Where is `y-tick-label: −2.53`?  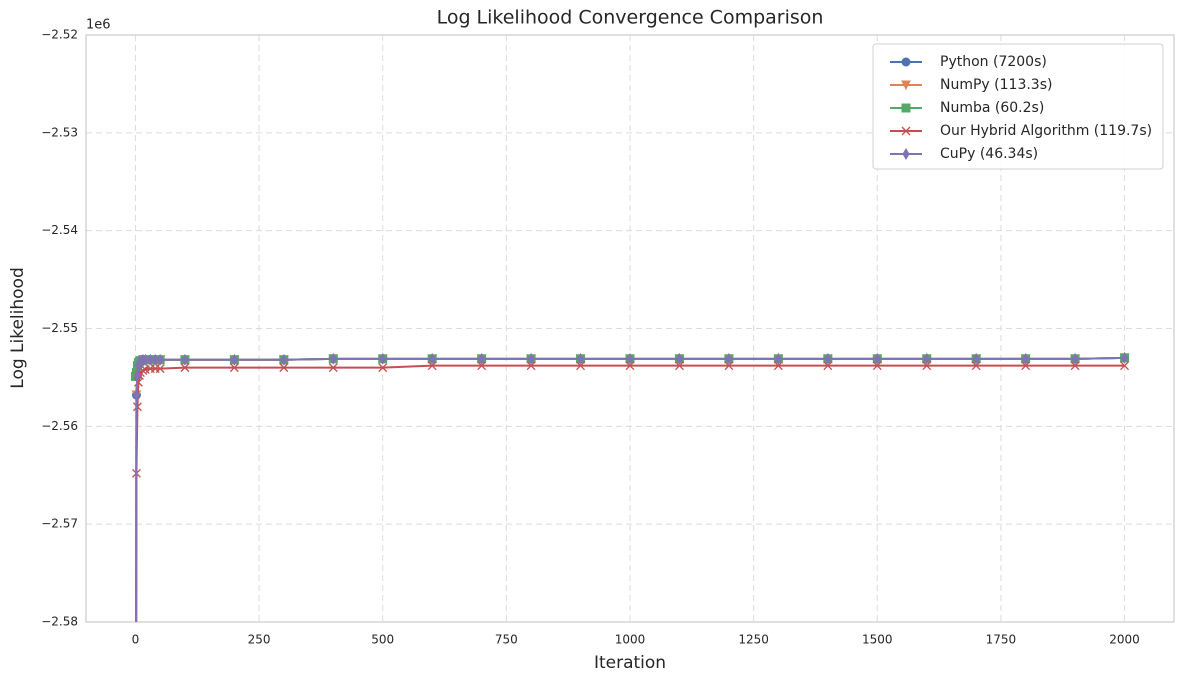
y-tick-label: −2.53 is located at coordinates (59, 132).